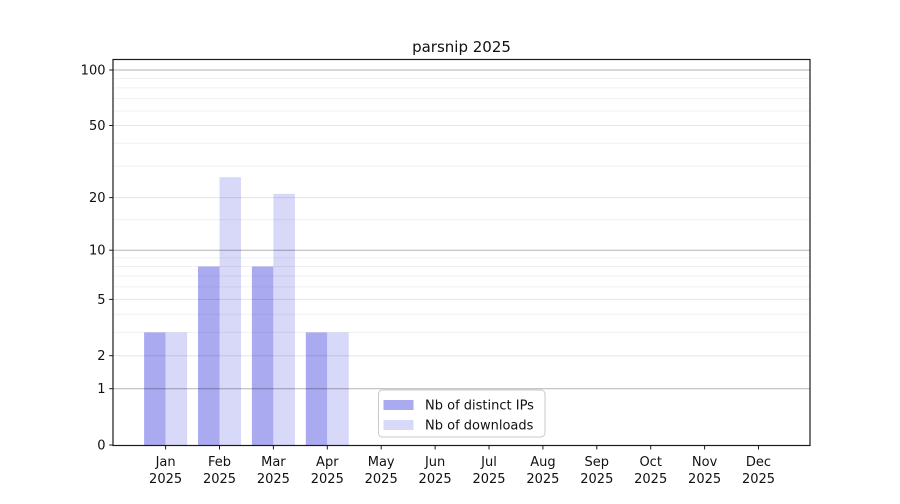  I want to click on y-tick-label: 100, so click(93, 71).